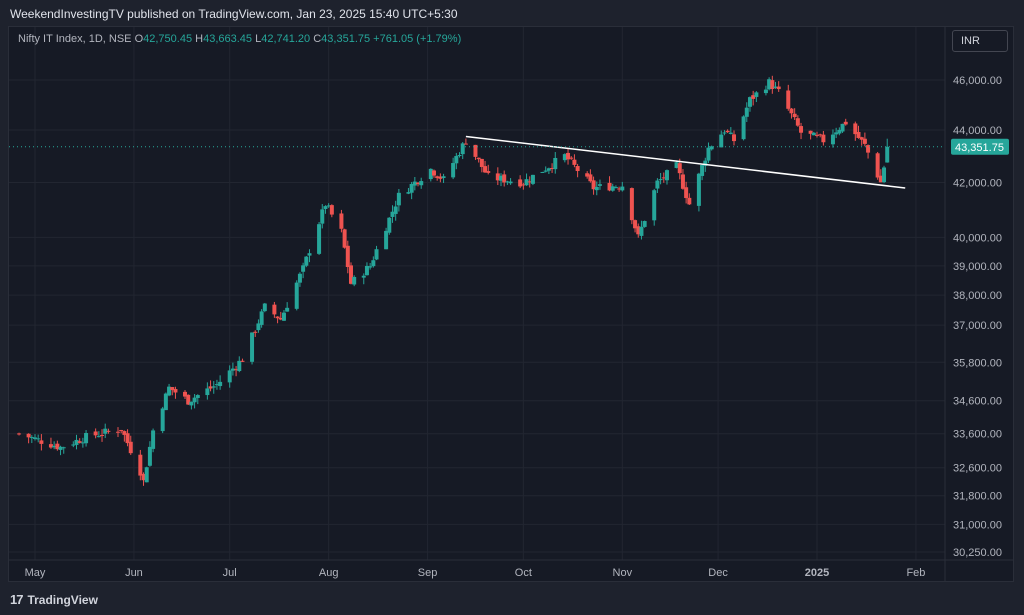 The height and width of the screenshot is (615, 1024). Describe the element at coordinates (62, 599) in the screenshot. I see `tradingview-logo-text: TradingView` at that location.